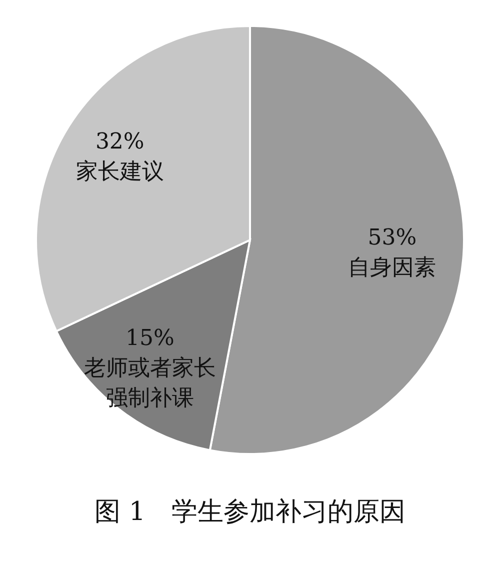 This screenshot has width=500, height=563. I want to click on data-label: 32%, so click(119, 141).